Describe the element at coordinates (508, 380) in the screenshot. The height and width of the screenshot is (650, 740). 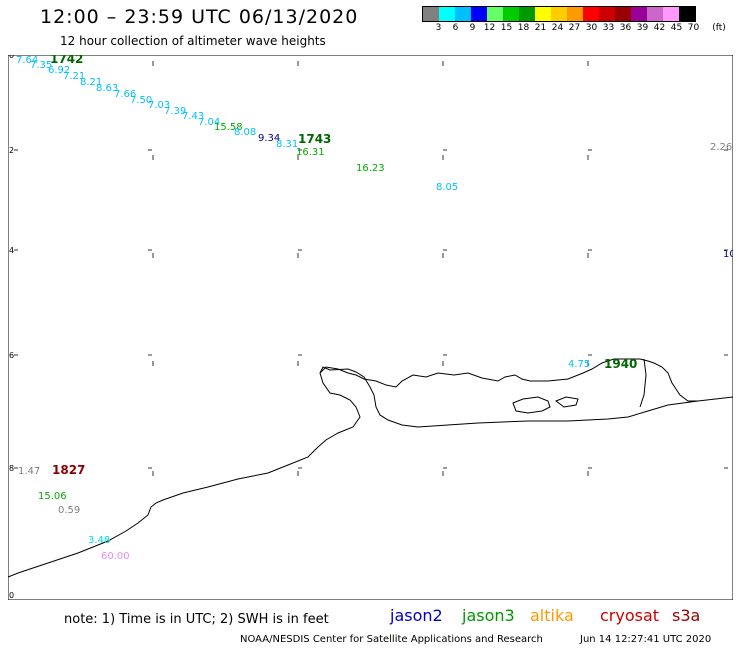
I see `ice-shelf-edge` at that location.